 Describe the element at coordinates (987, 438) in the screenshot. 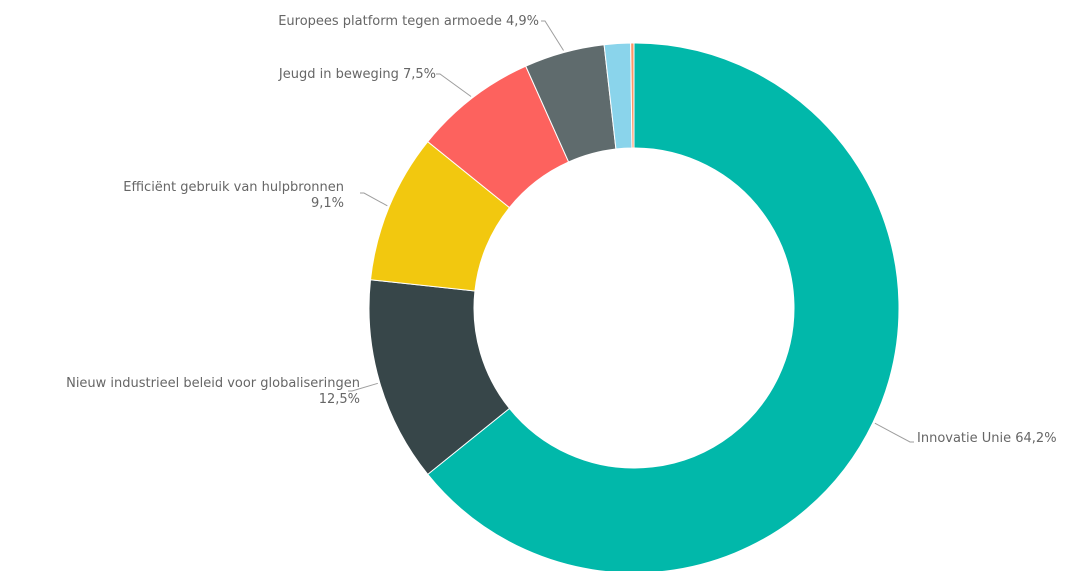

I see `slice-label-1: Innovatie Unie 64,2%` at that location.